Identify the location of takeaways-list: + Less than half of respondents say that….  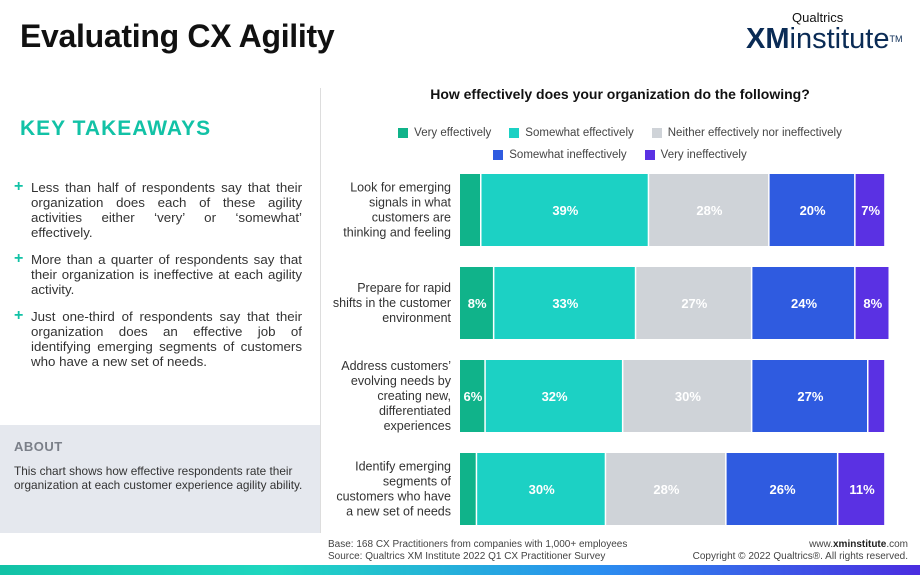
(158, 279).